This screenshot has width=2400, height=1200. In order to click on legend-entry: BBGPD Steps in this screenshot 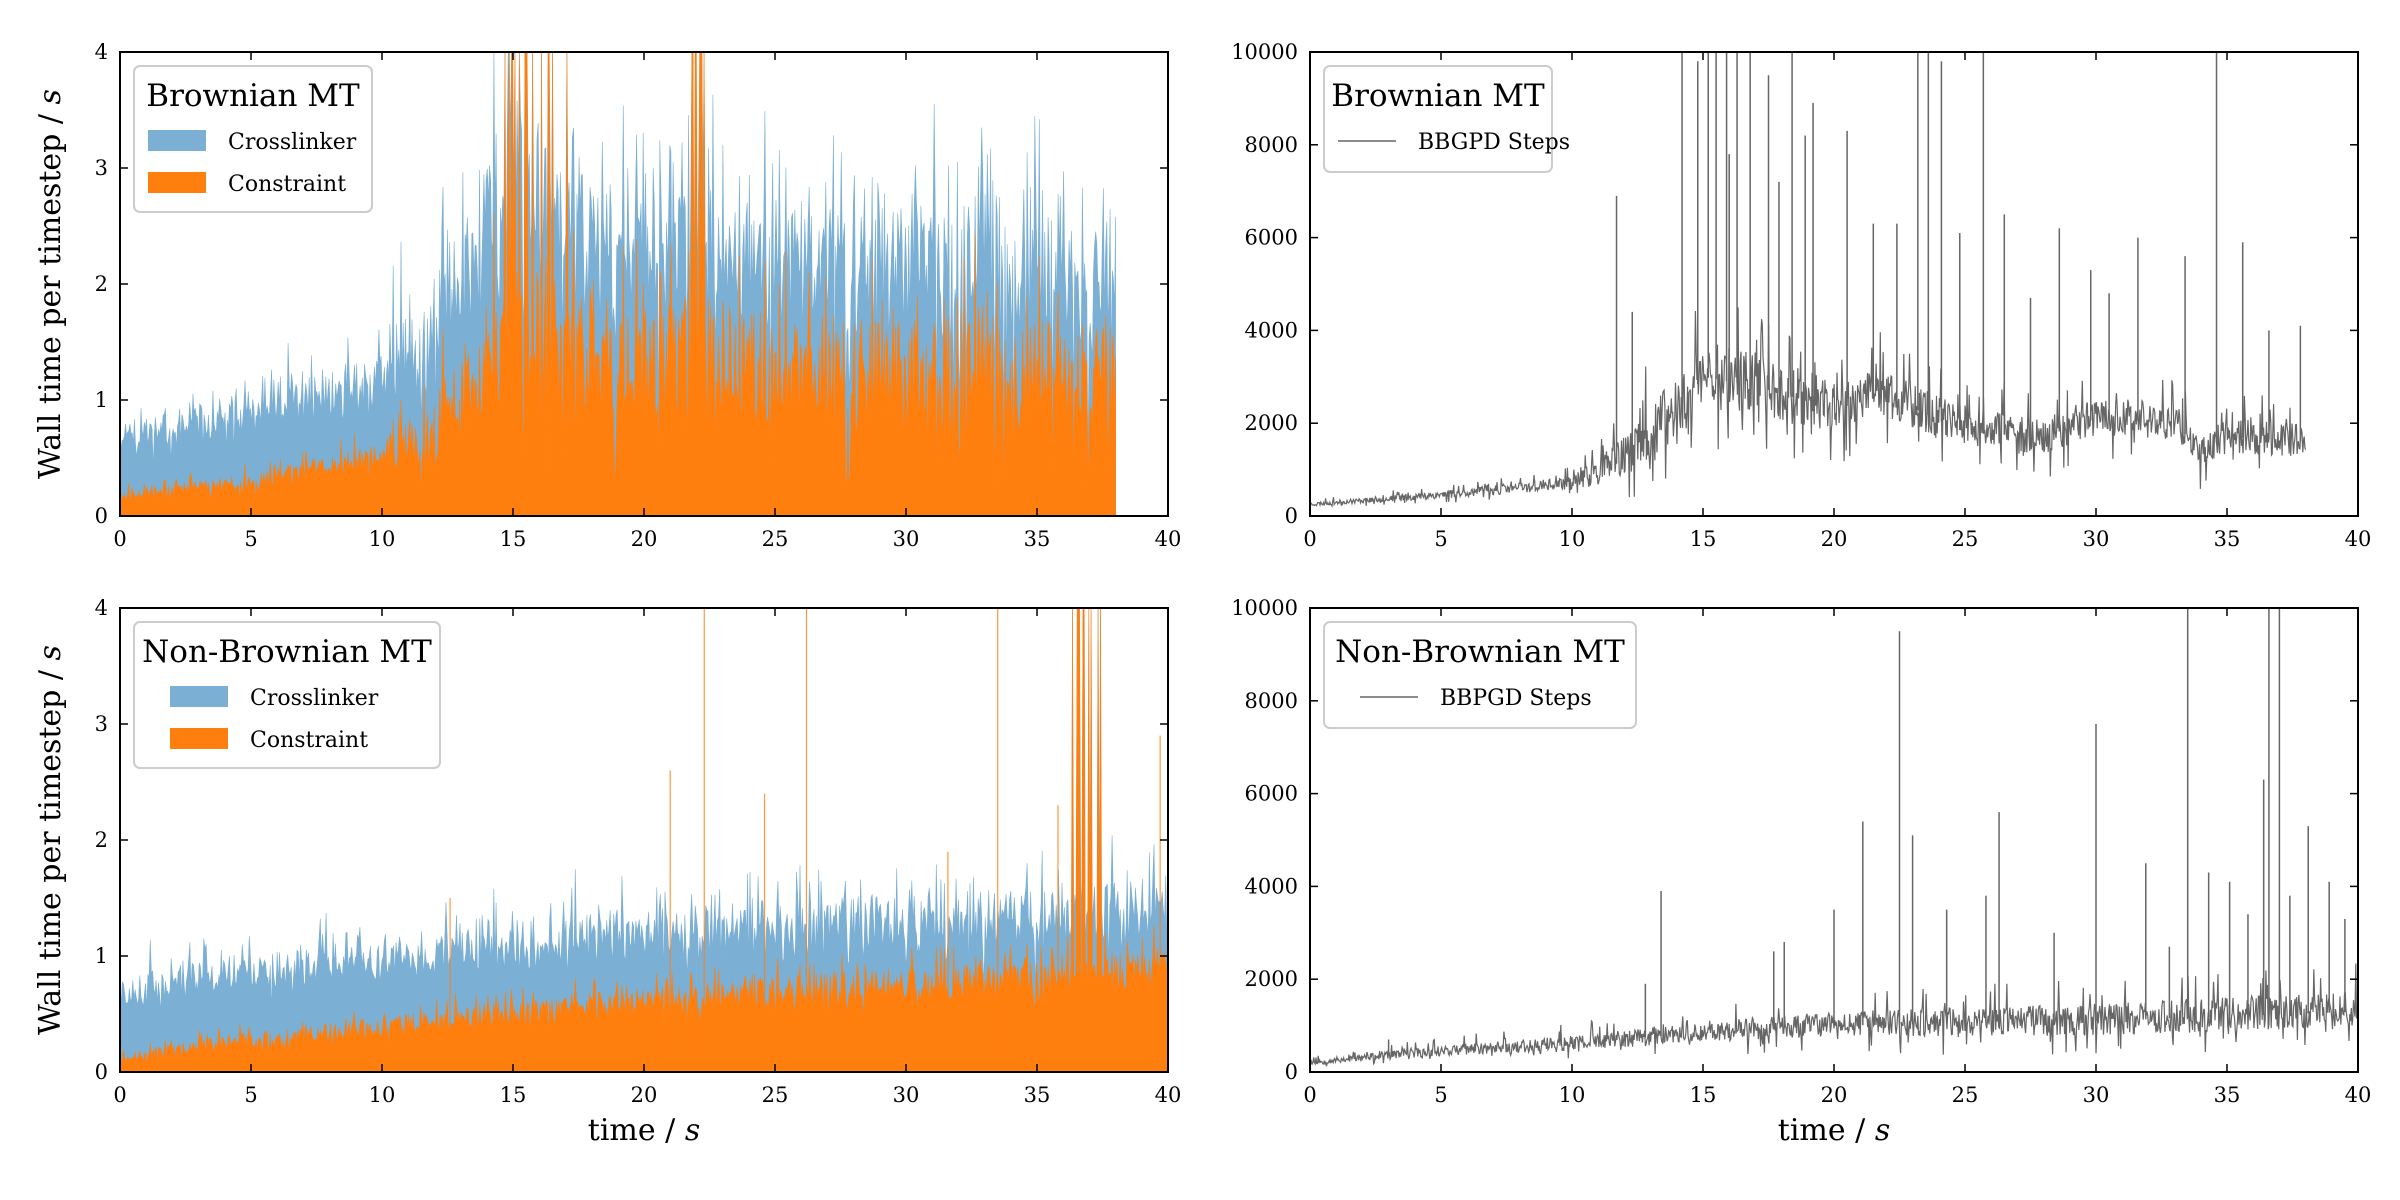, I will do `click(1494, 142)`.